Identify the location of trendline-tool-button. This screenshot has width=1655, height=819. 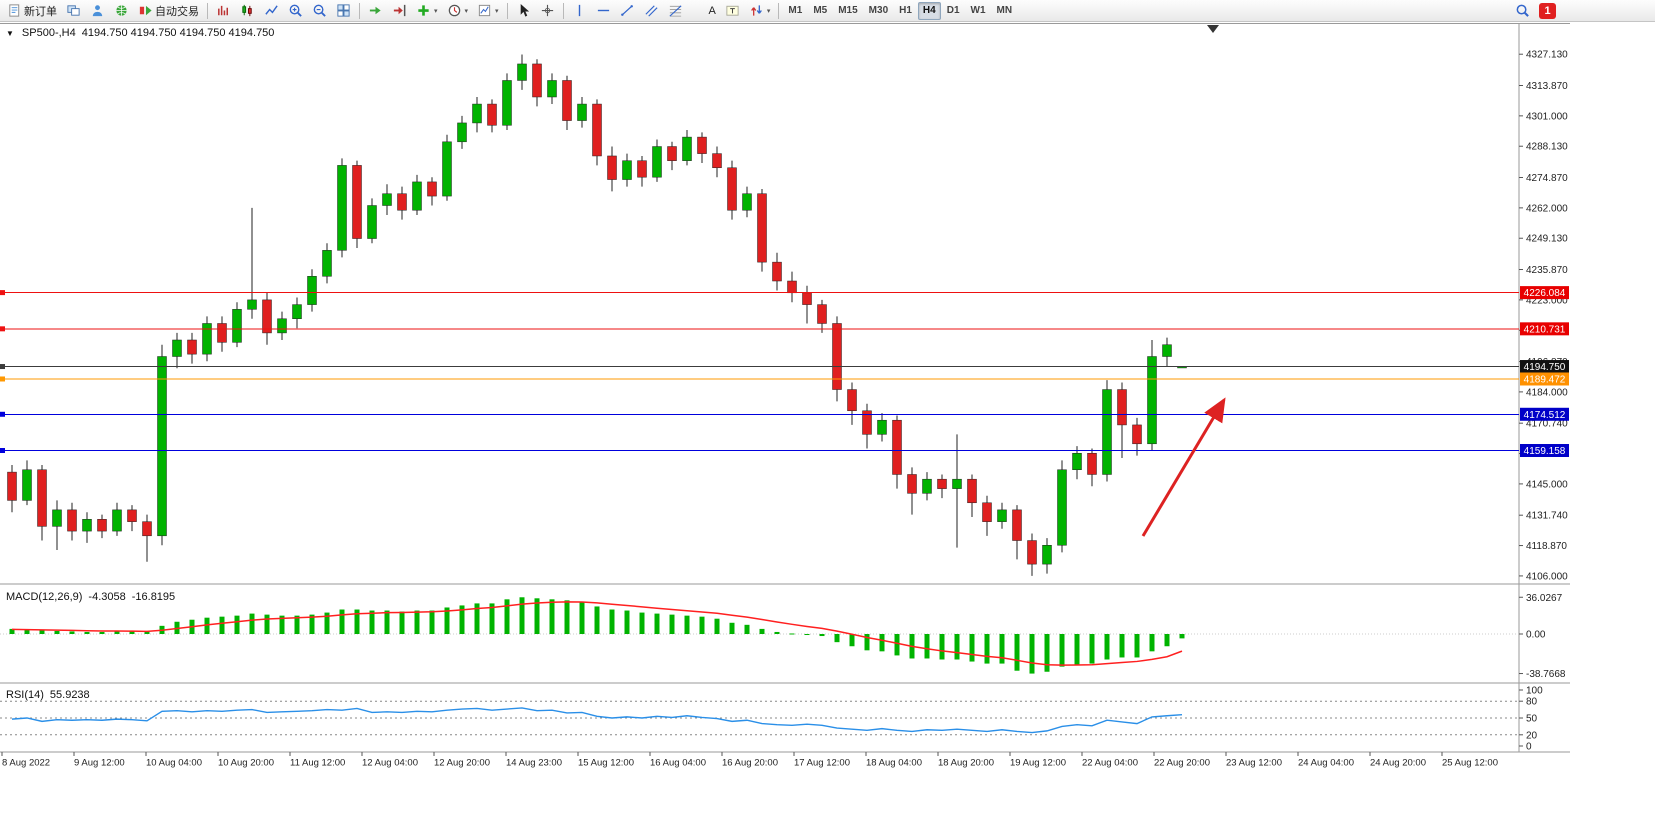
(627, 11).